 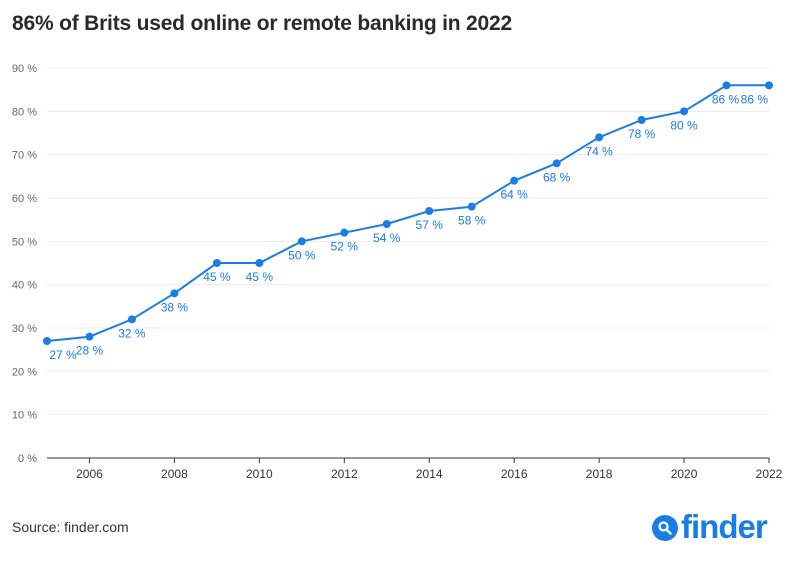 I want to click on x-tick-label: 2014, so click(x=429, y=474).